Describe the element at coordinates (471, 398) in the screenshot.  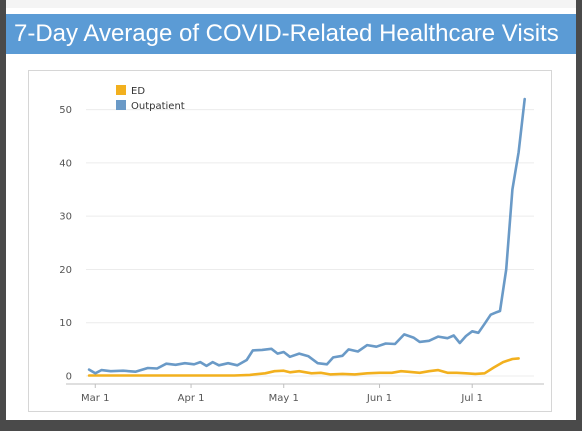
I see `x-tick-label: Jul 1` at that location.